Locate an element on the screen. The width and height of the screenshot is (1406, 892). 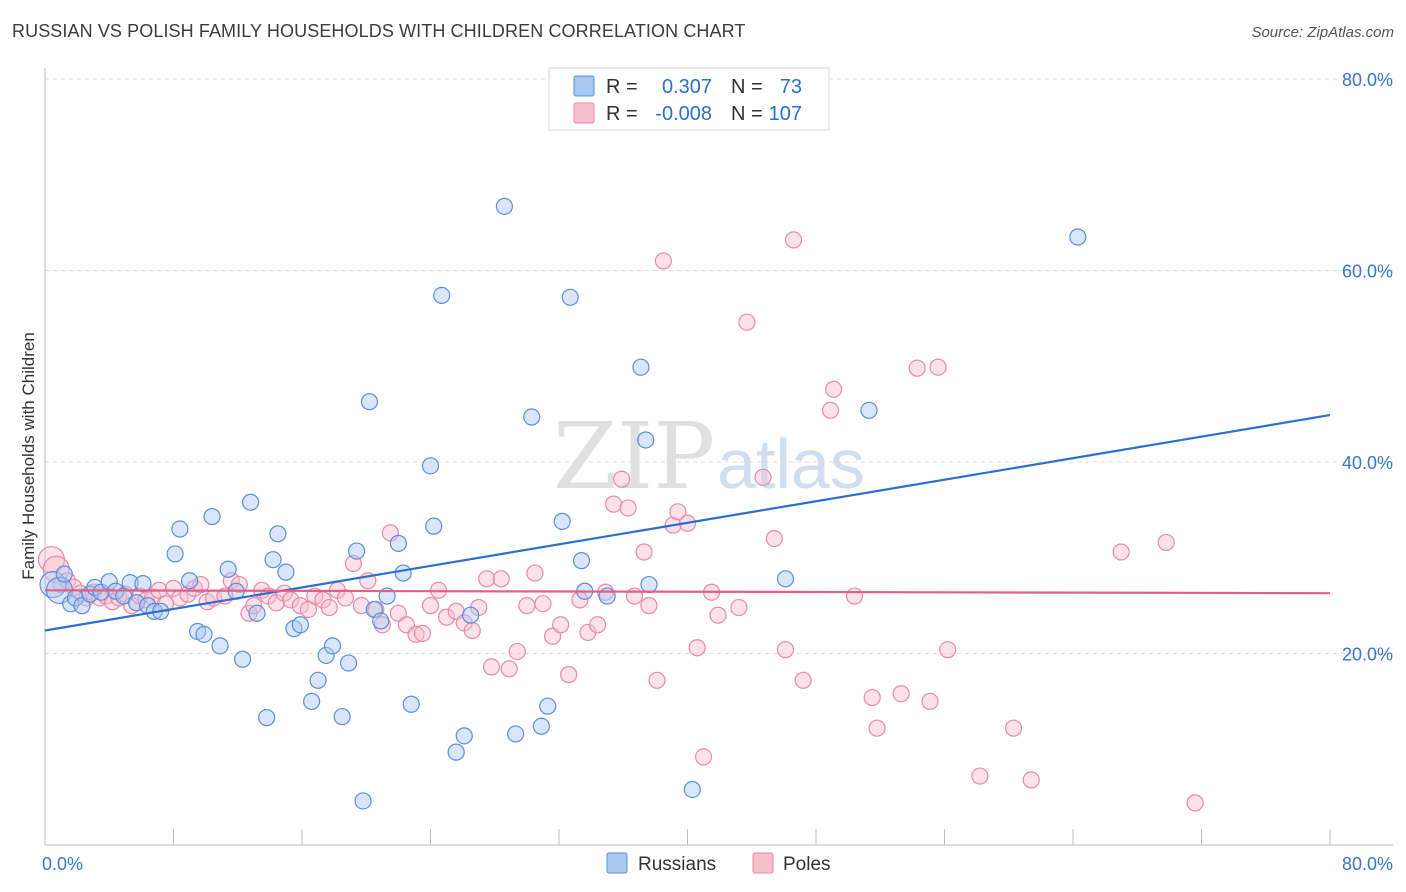
x-axis-ticks is located at coordinates (687, 837).